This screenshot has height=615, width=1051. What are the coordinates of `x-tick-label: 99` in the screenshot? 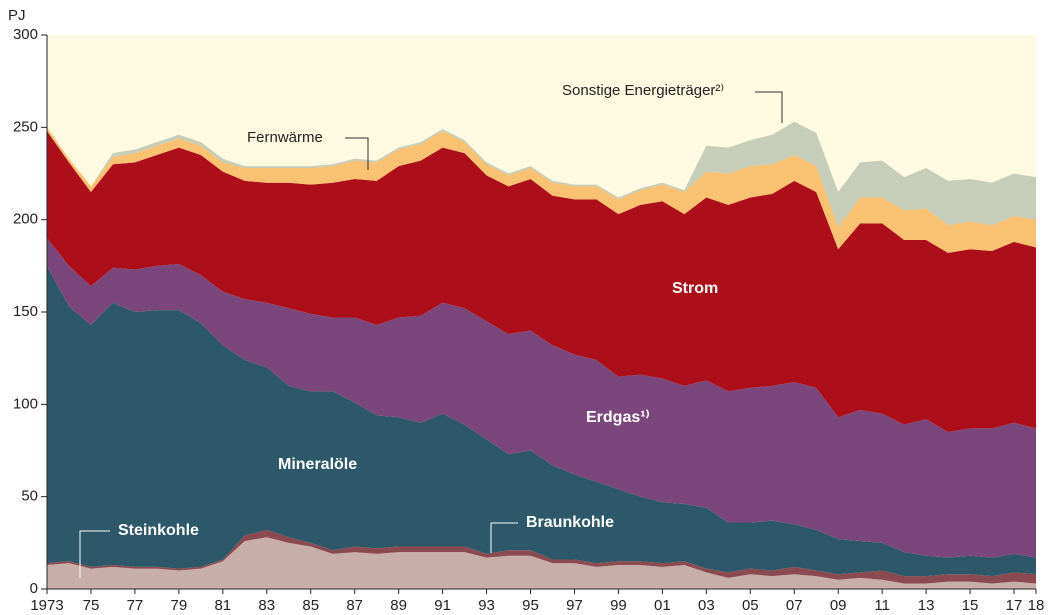 It's located at (618, 605).